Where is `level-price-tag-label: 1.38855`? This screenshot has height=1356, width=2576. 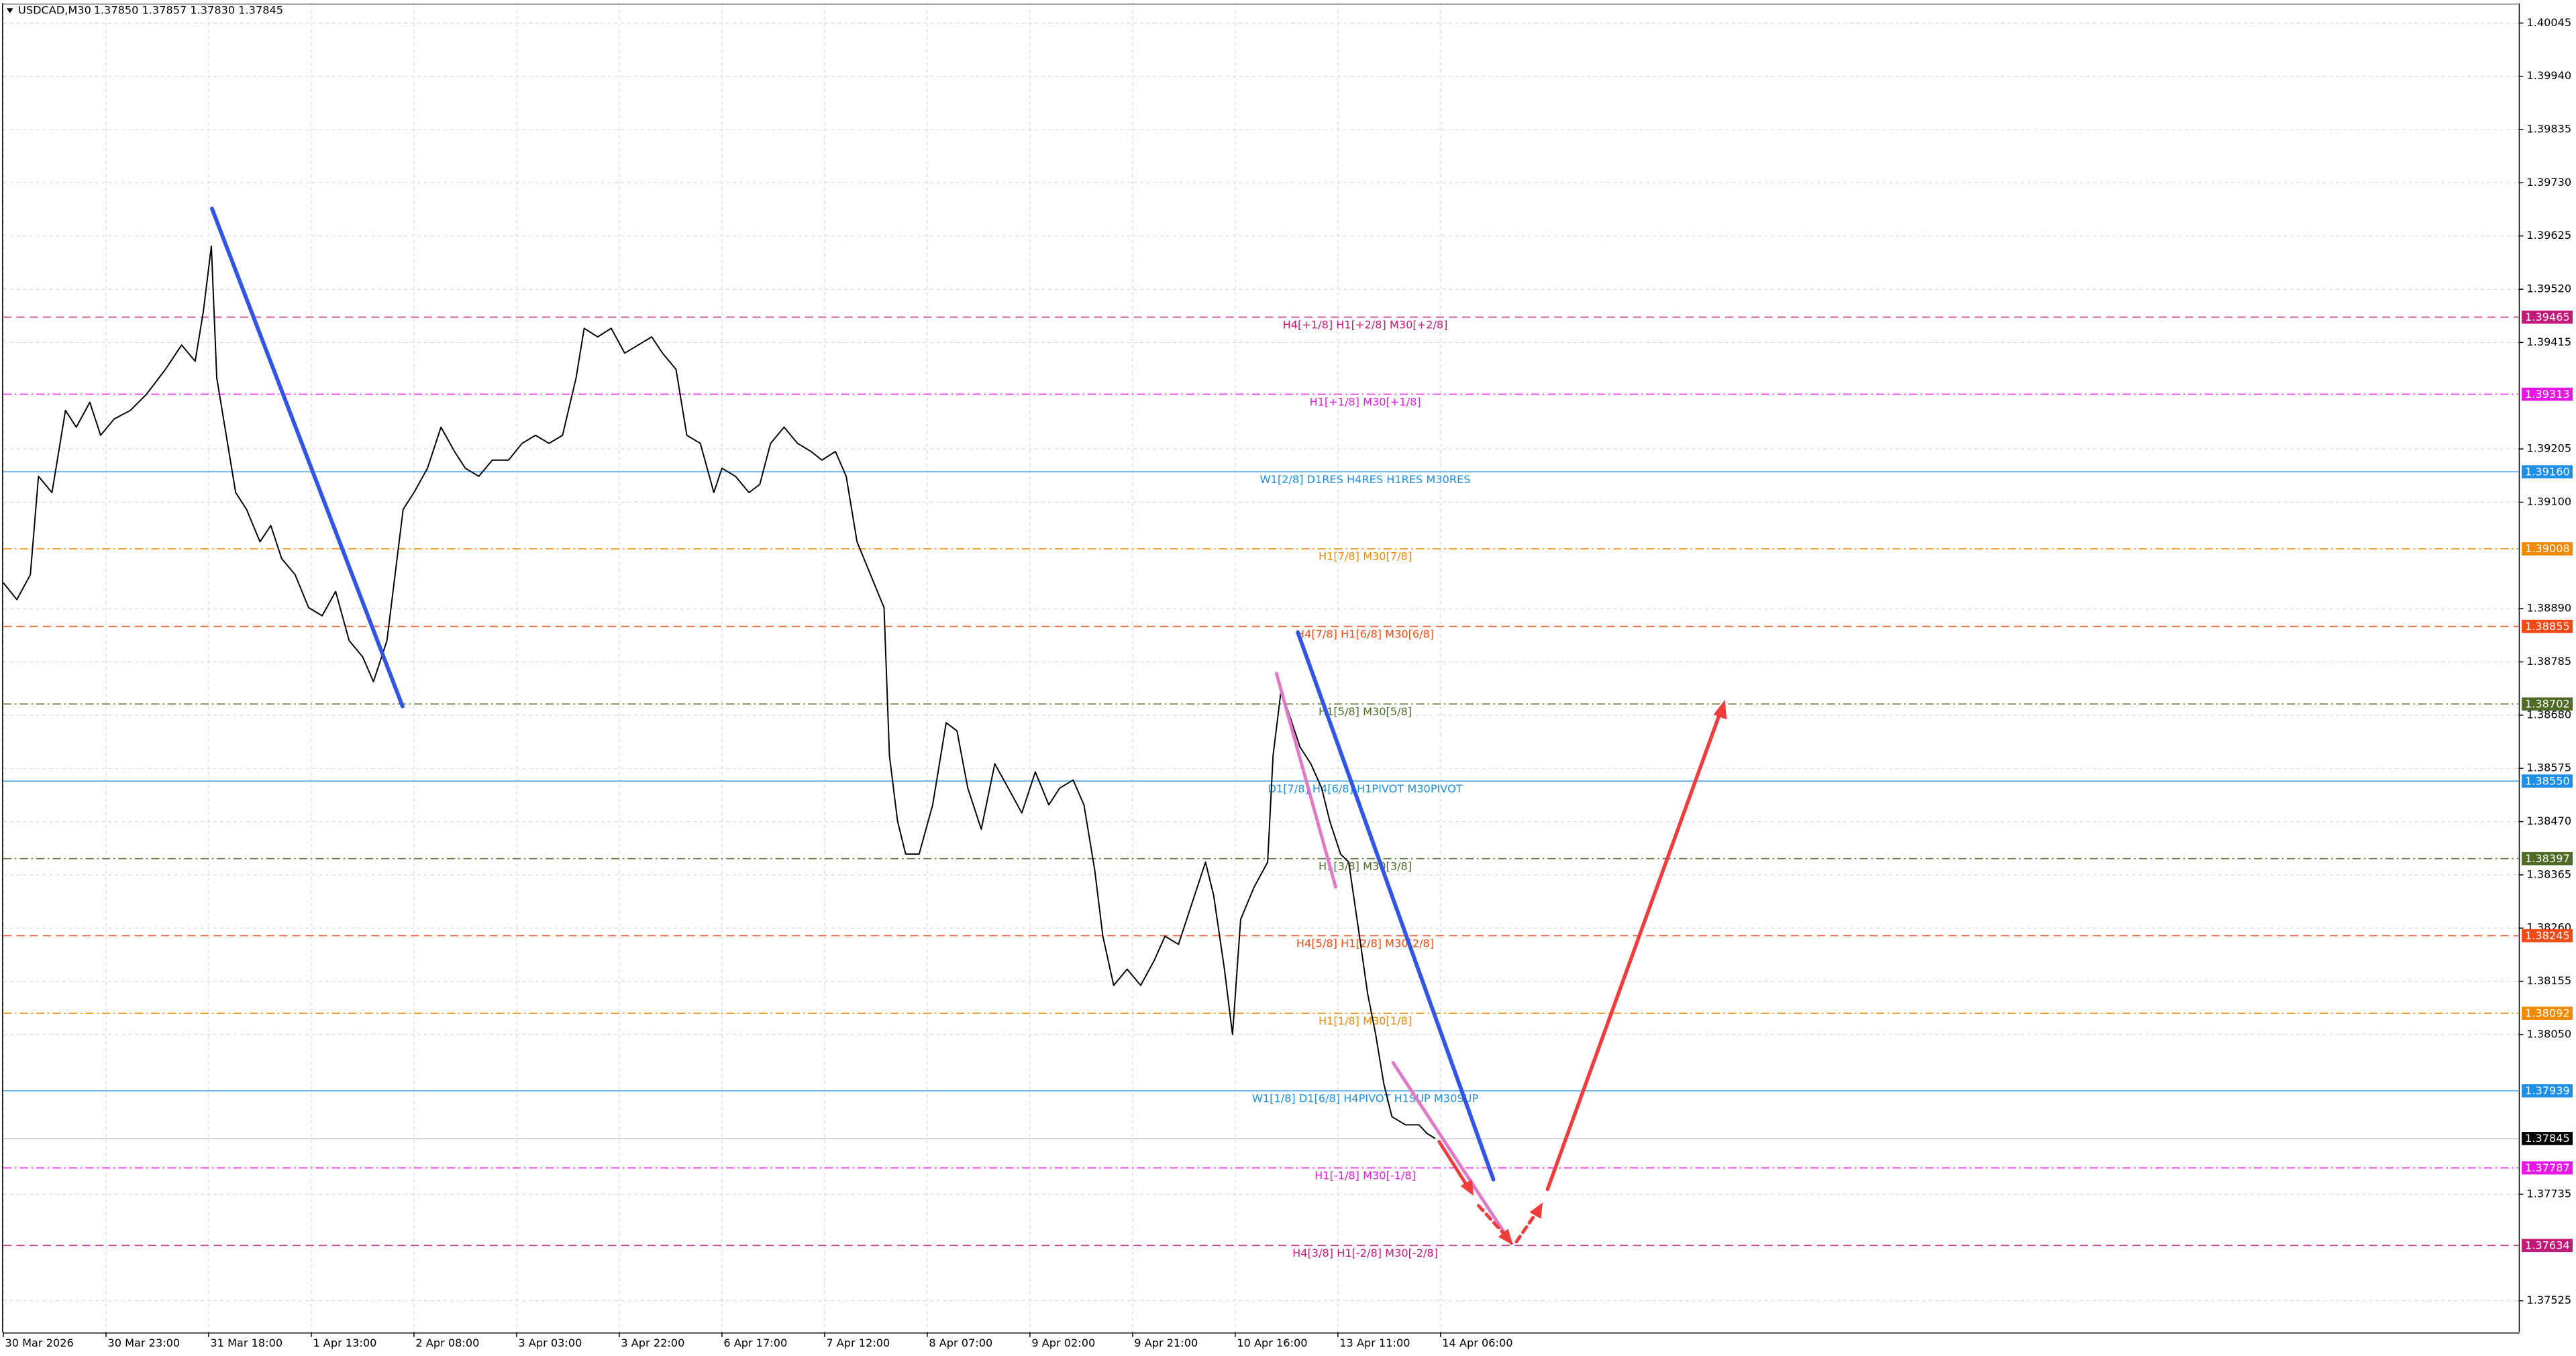 level-price-tag-label: 1.38855 is located at coordinates (2547, 626).